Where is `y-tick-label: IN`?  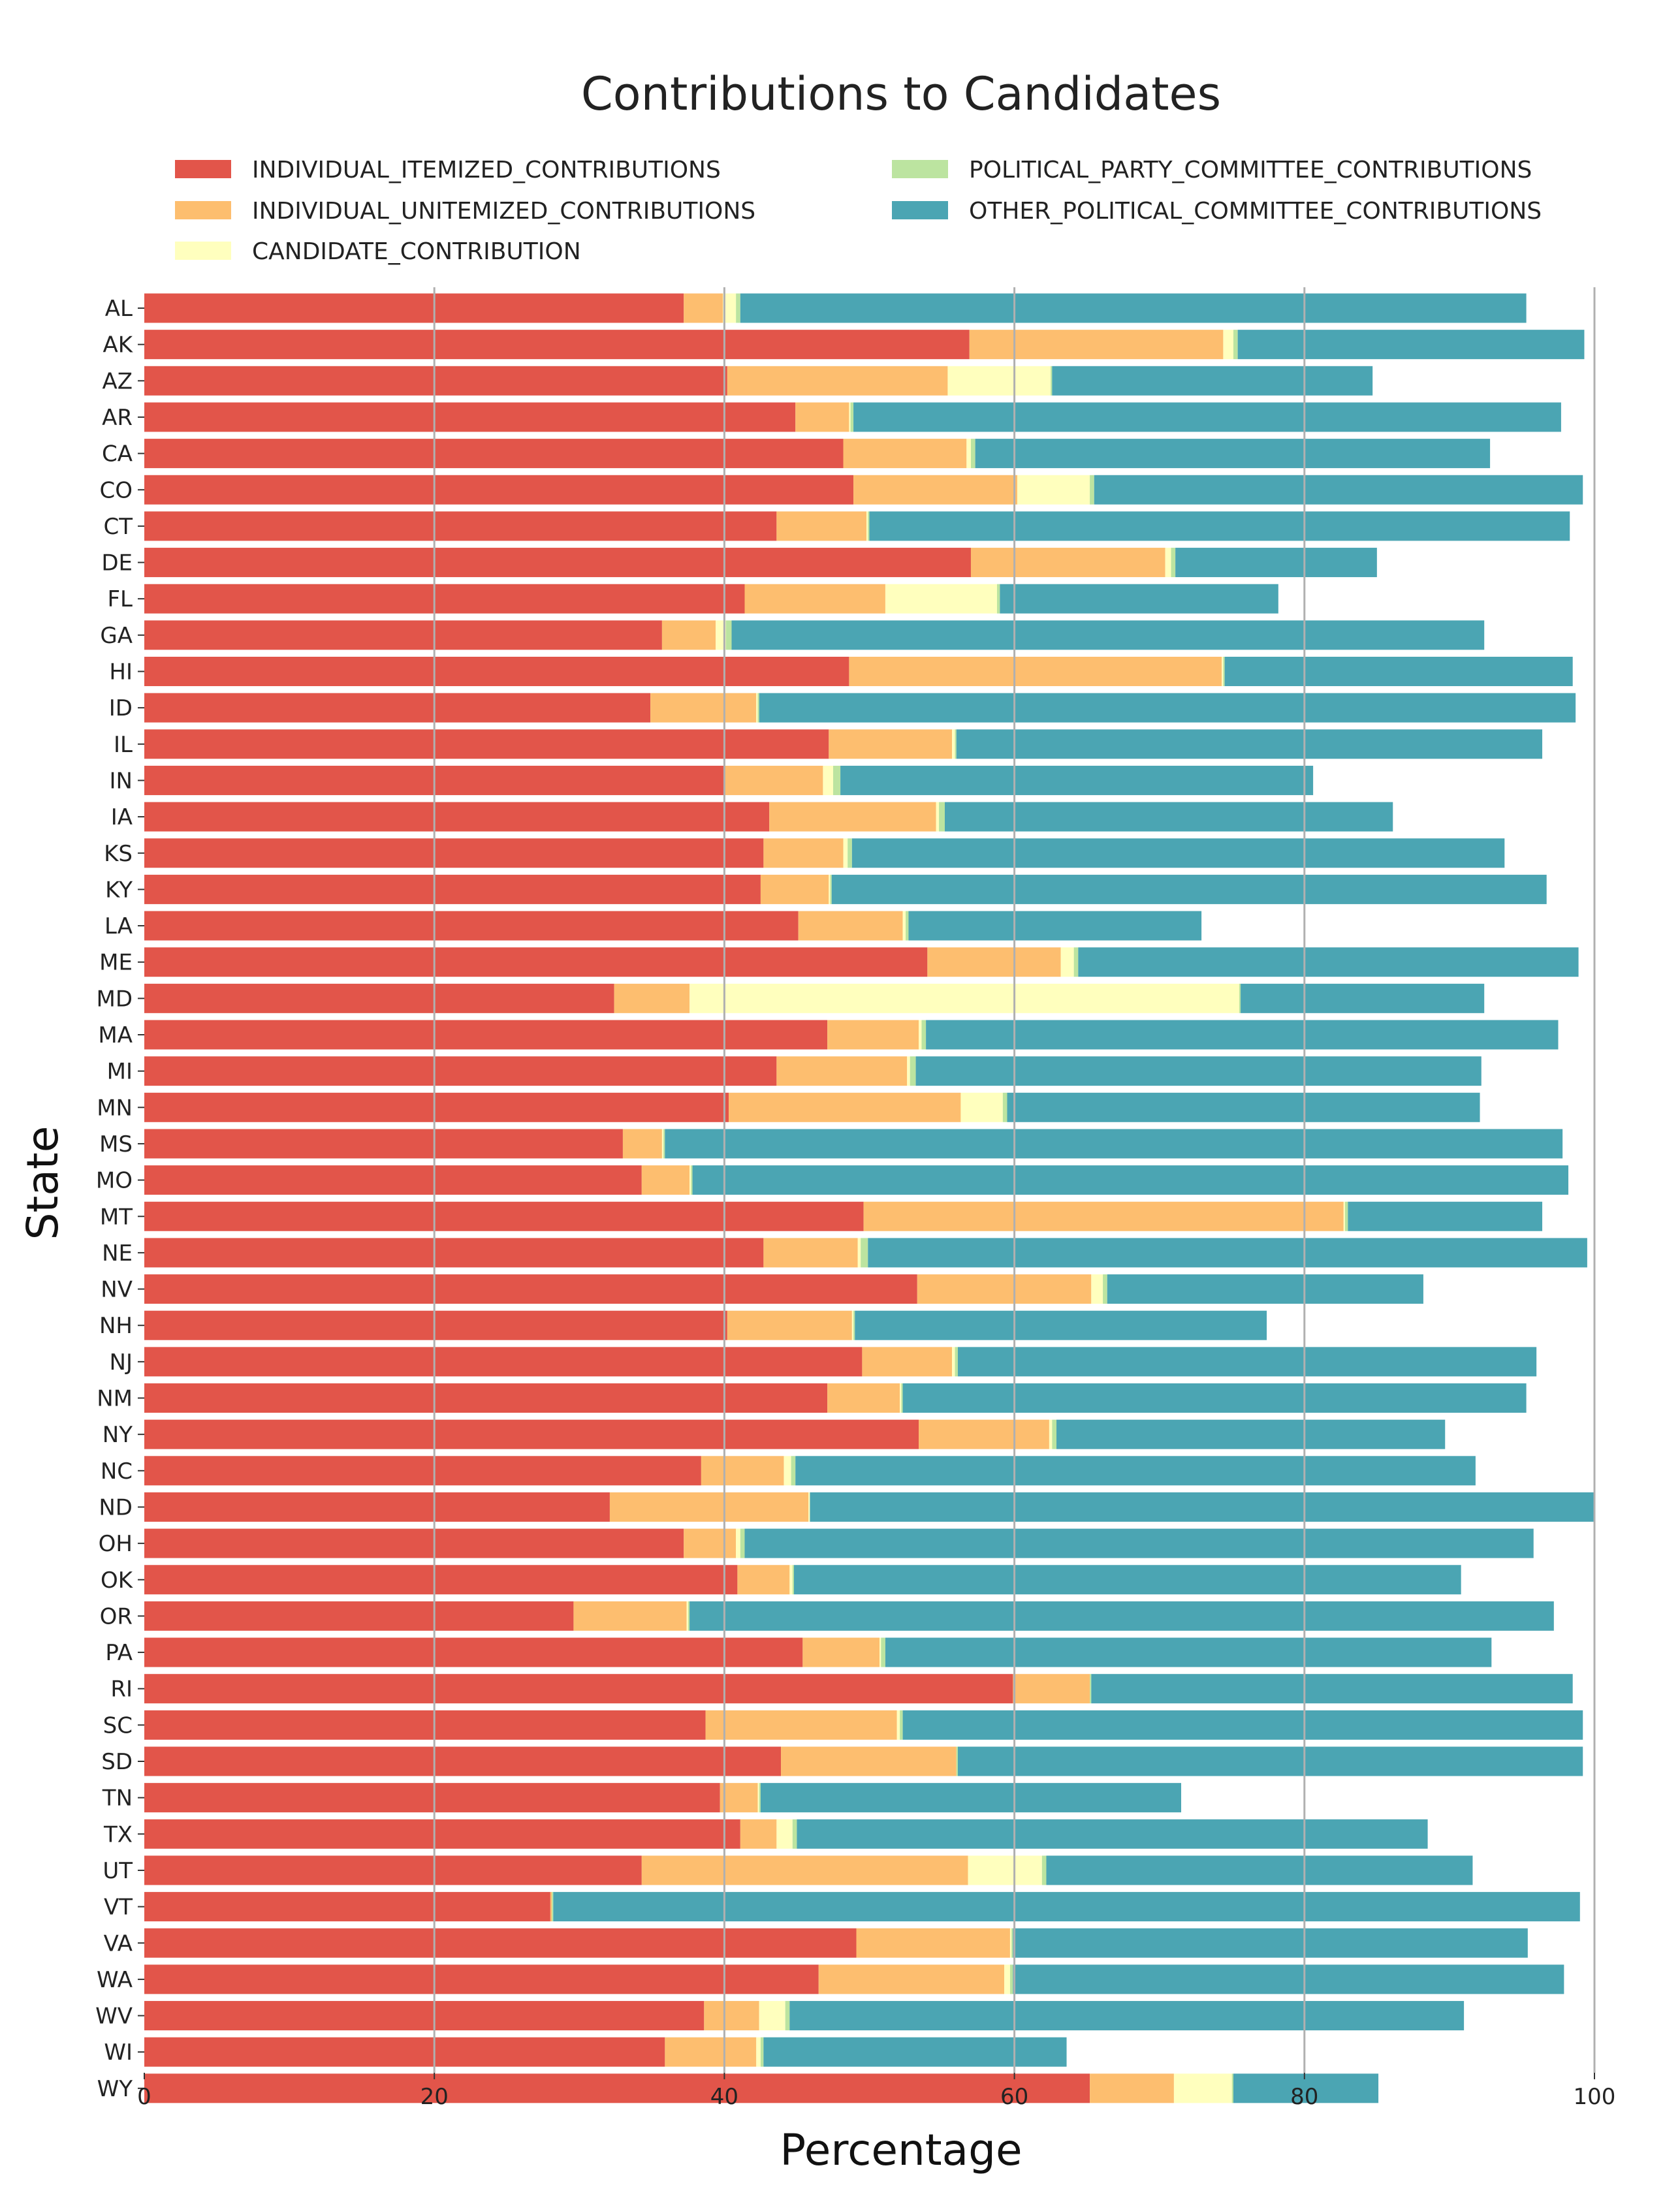
y-tick-label: IN is located at coordinates (122, 781).